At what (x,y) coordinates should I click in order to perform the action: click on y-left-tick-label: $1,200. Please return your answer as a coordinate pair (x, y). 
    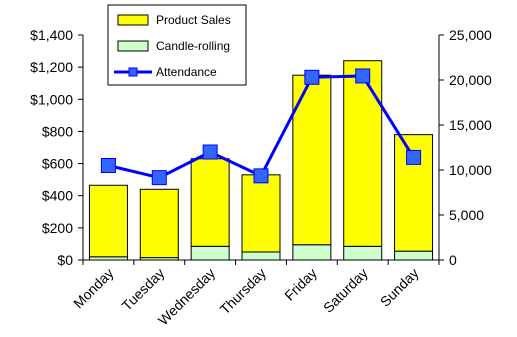
    Looking at the image, I should click on (51, 67).